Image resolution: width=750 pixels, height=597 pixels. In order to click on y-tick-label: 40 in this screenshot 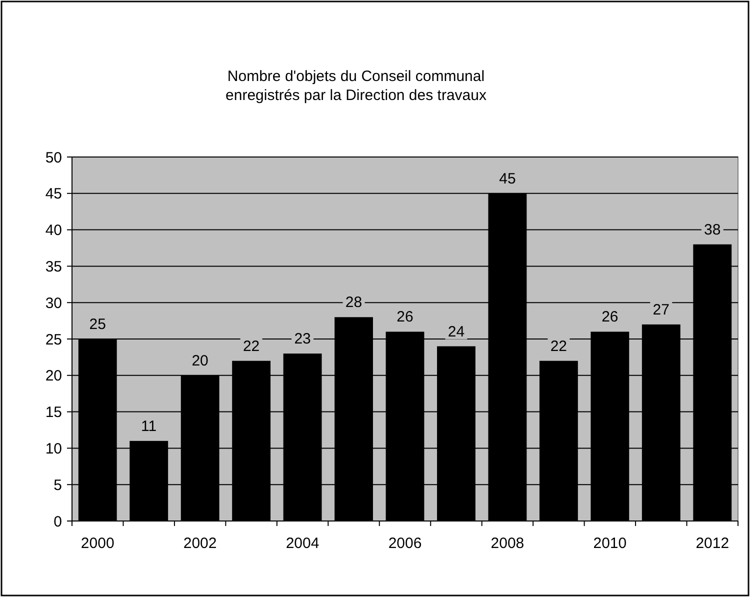, I will do `click(53, 231)`.